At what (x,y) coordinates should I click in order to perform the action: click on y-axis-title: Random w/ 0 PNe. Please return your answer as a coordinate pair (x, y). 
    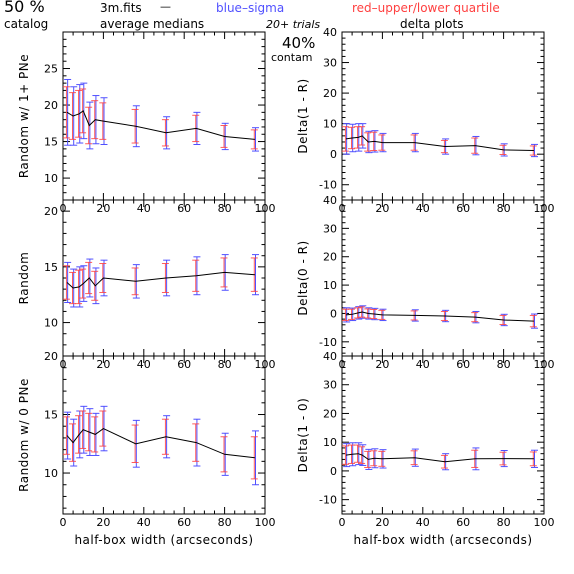
    Looking at the image, I should click on (24, 435).